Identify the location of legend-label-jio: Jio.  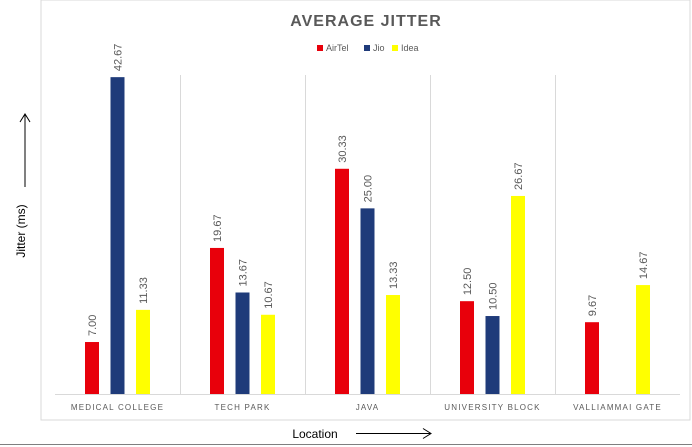
(379, 48).